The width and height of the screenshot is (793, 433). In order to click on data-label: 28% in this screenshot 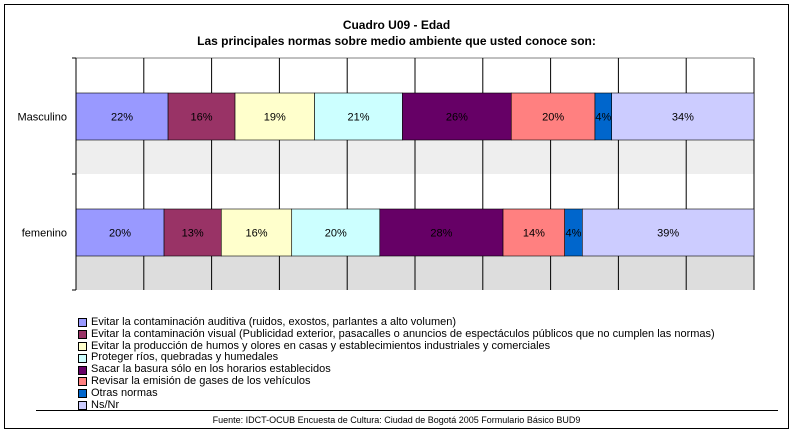, I will do `click(441, 234)`.